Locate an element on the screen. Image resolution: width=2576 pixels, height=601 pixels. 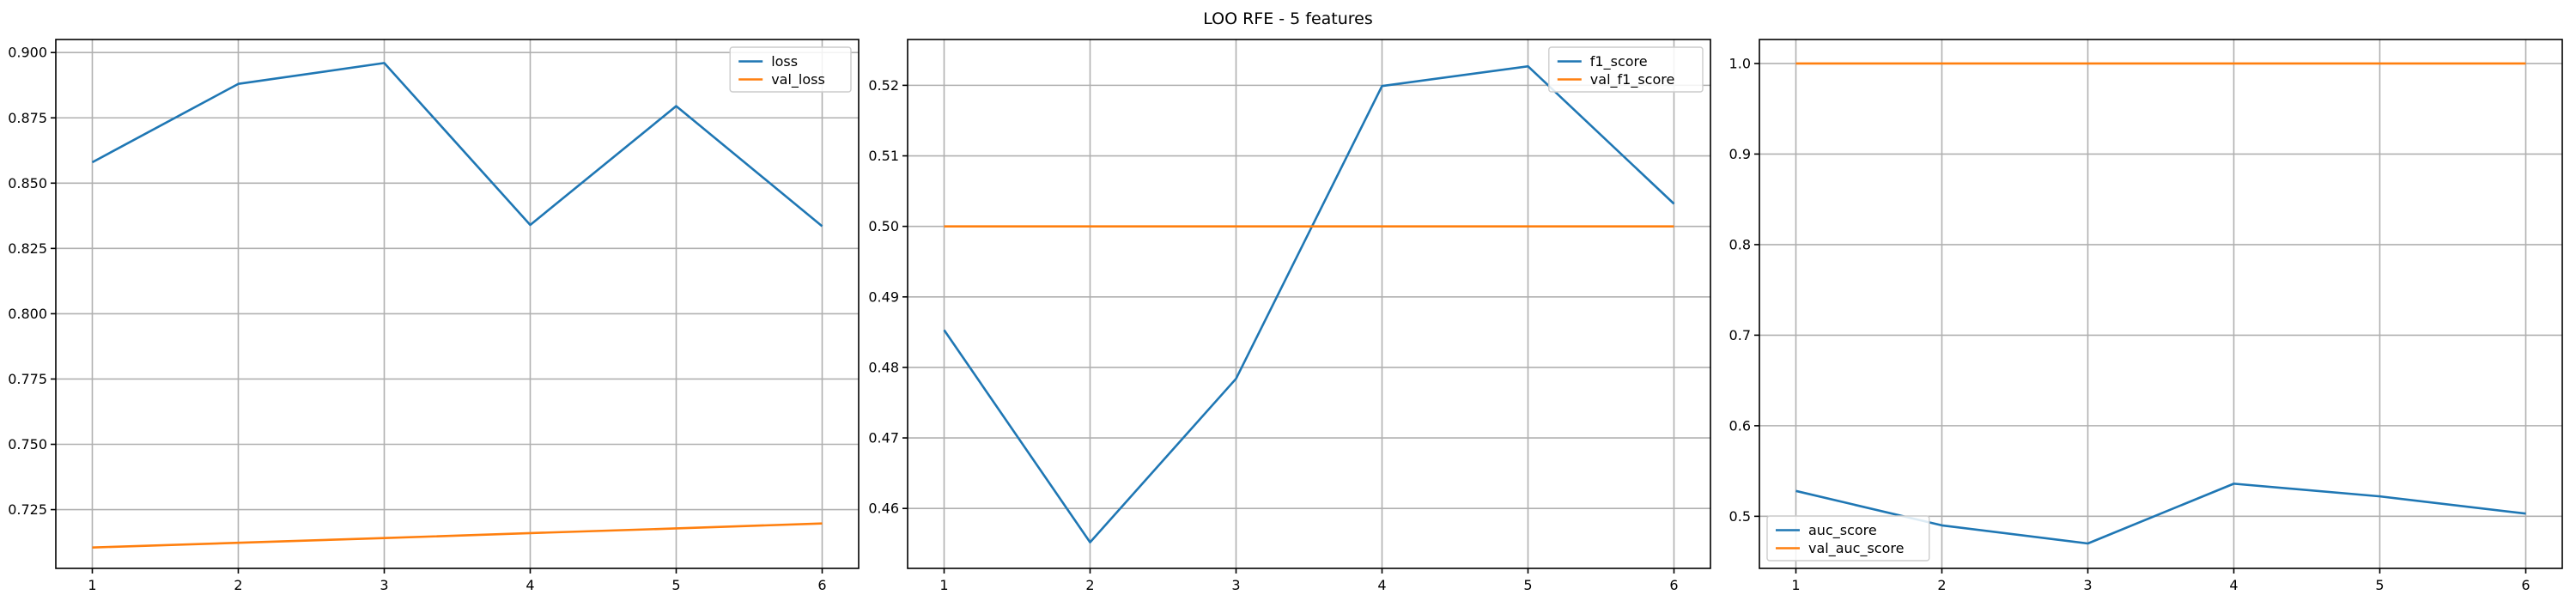
y-tick-label: 0.8 is located at coordinates (1740, 244).